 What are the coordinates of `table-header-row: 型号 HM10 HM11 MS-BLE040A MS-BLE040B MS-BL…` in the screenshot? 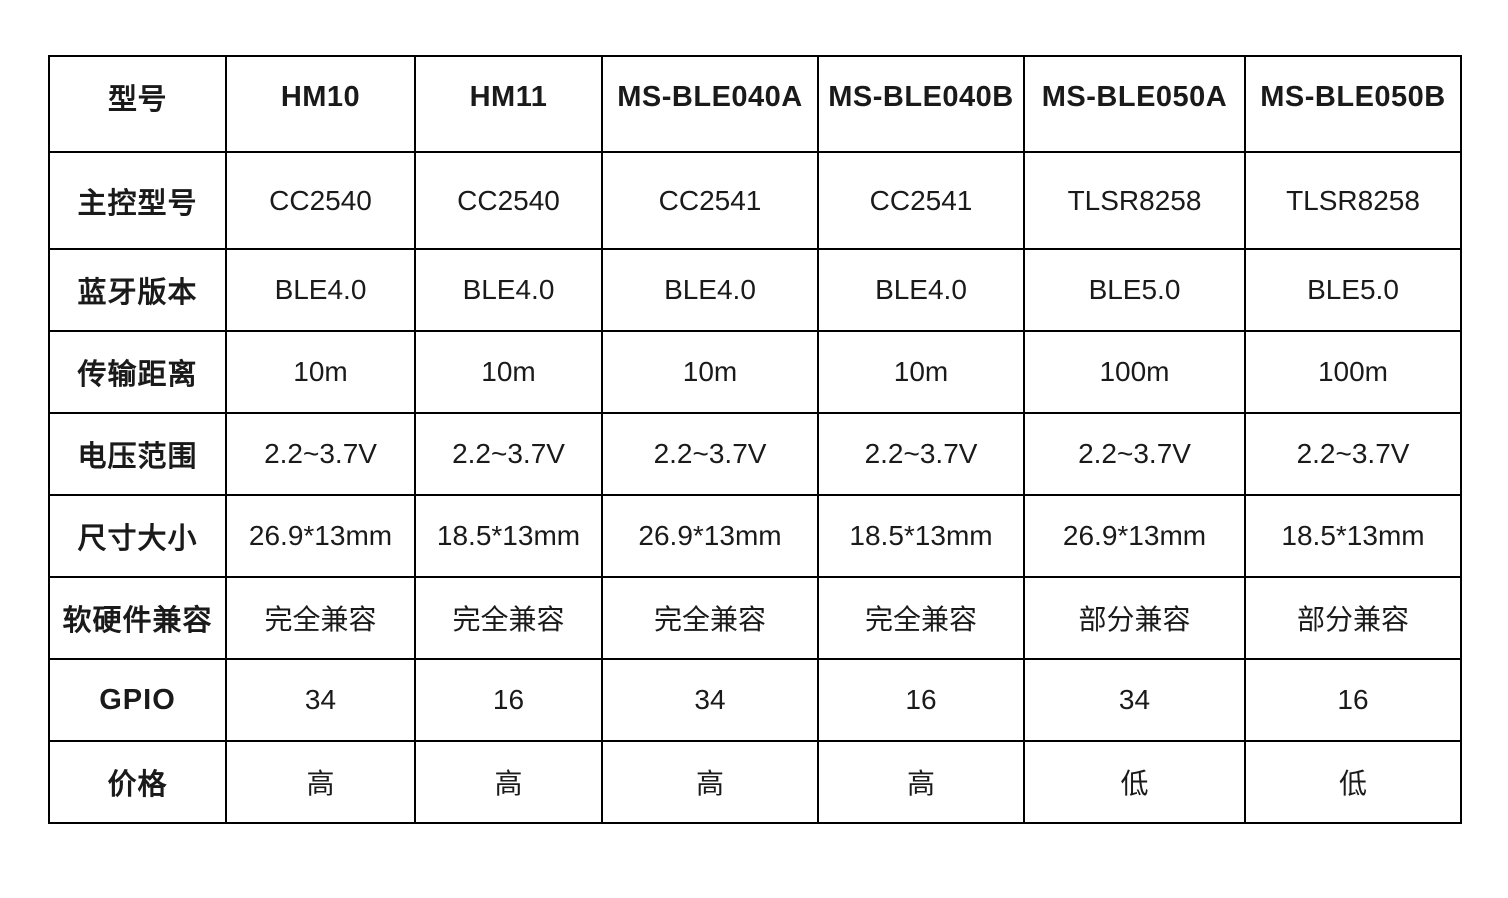 It's located at (755, 104).